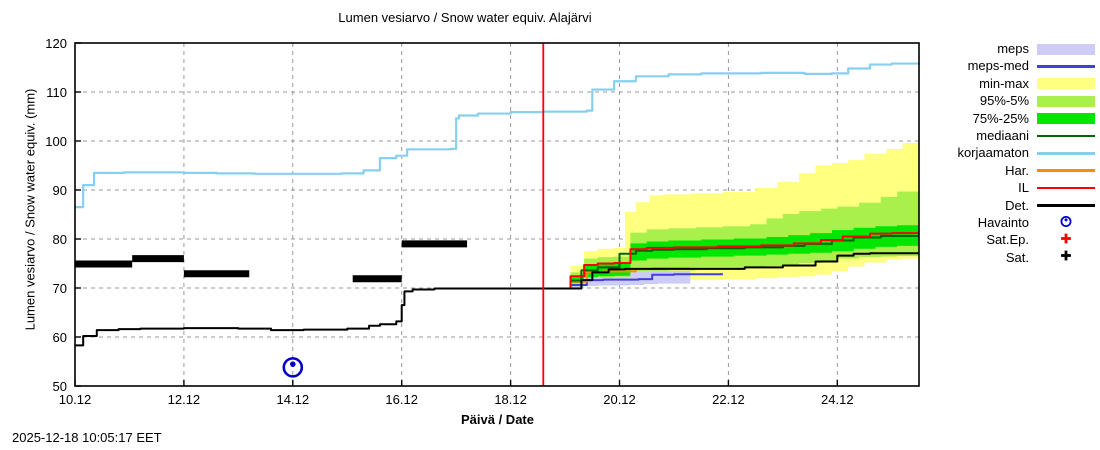 The height and width of the screenshot is (450, 1100). Describe the element at coordinates (728, 399) in the screenshot. I see `x-tick-label: 22.12` at that location.